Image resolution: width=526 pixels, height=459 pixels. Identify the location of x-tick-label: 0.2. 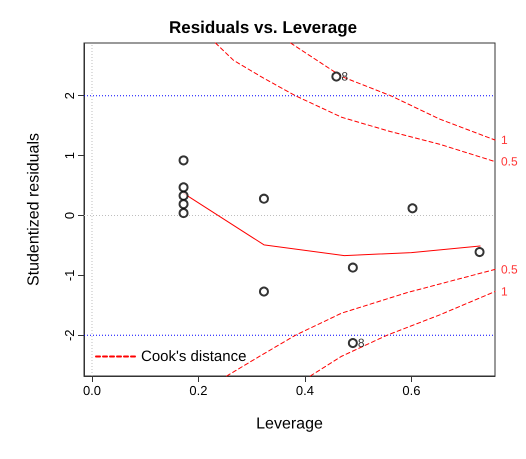
(198, 390).